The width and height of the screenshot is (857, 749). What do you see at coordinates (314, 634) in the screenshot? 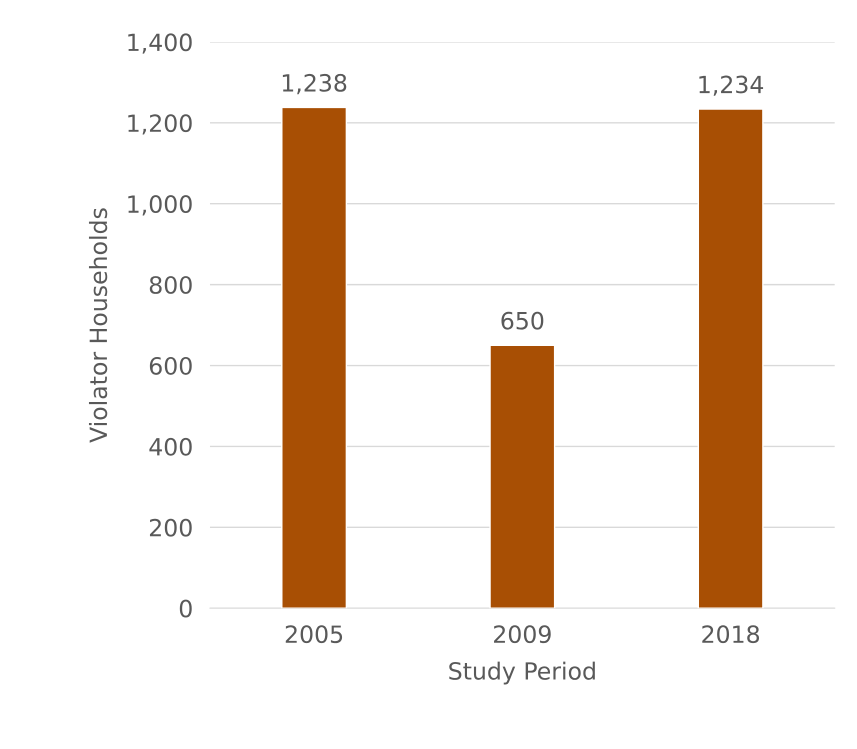
I see `x-tick-label: 2005` at bounding box center [314, 634].